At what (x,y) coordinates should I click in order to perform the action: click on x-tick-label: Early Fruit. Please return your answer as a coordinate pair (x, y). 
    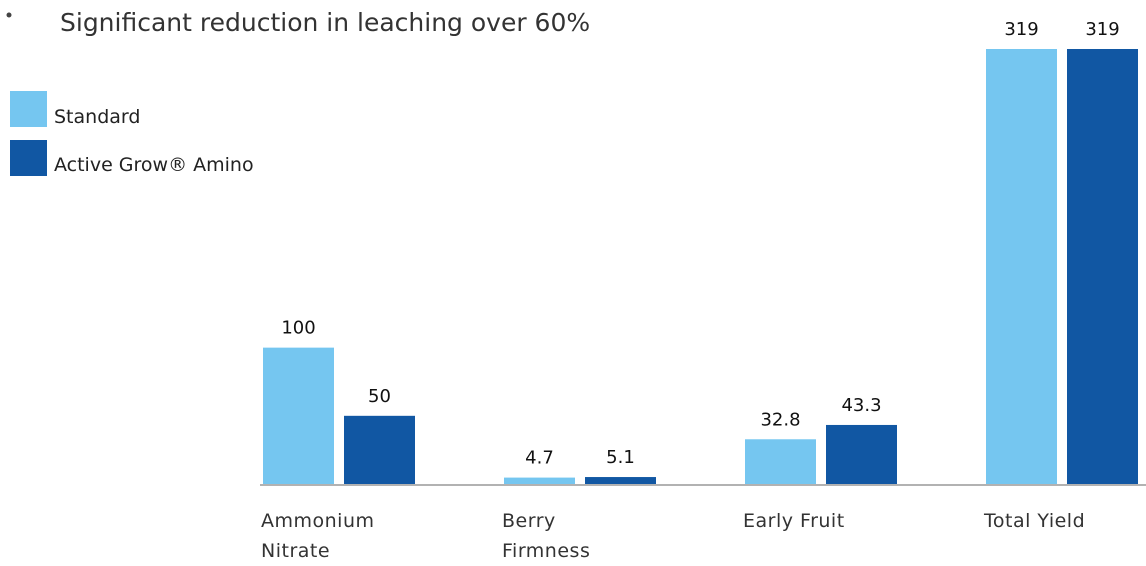
    Looking at the image, I should click on (794, 521).